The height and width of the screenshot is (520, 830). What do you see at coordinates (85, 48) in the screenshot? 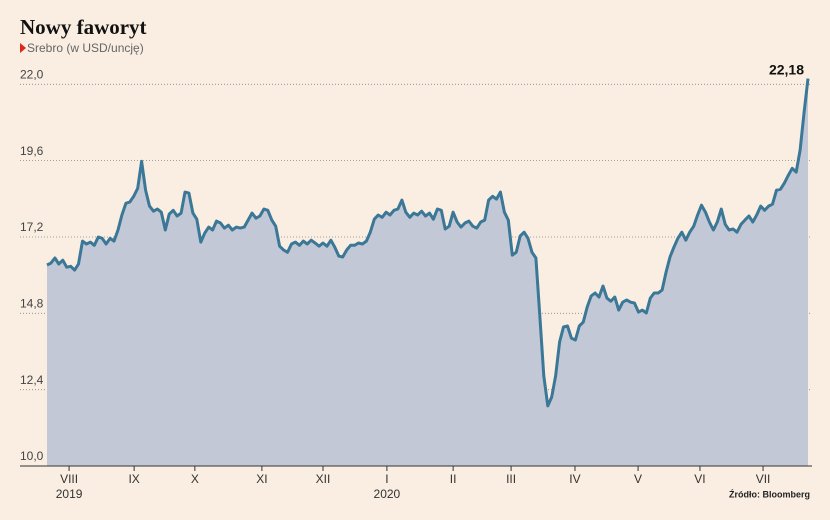
I see `subtitle: Srebro (w USD/uncję)` at bounding box center [85, 48].